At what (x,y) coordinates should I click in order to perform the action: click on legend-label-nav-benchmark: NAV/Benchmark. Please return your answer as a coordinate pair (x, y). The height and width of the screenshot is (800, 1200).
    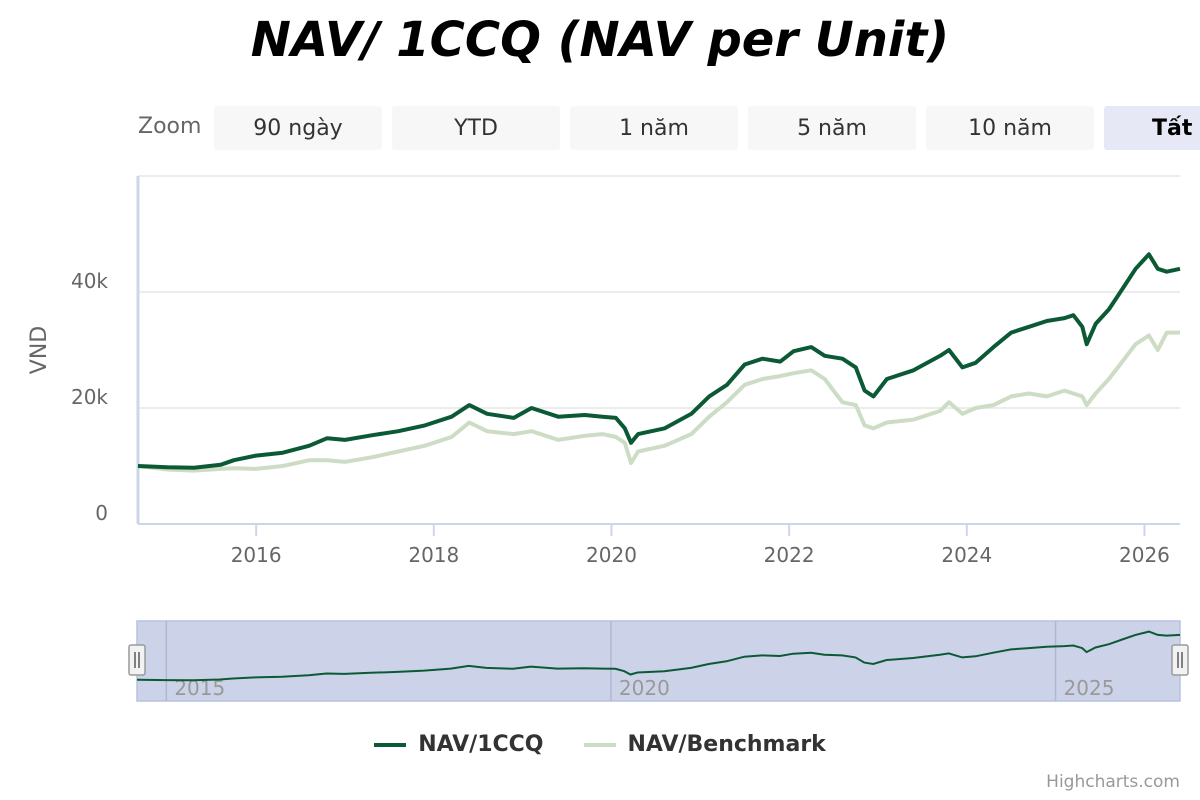
    Looking at the image, I should click on (726, 744).